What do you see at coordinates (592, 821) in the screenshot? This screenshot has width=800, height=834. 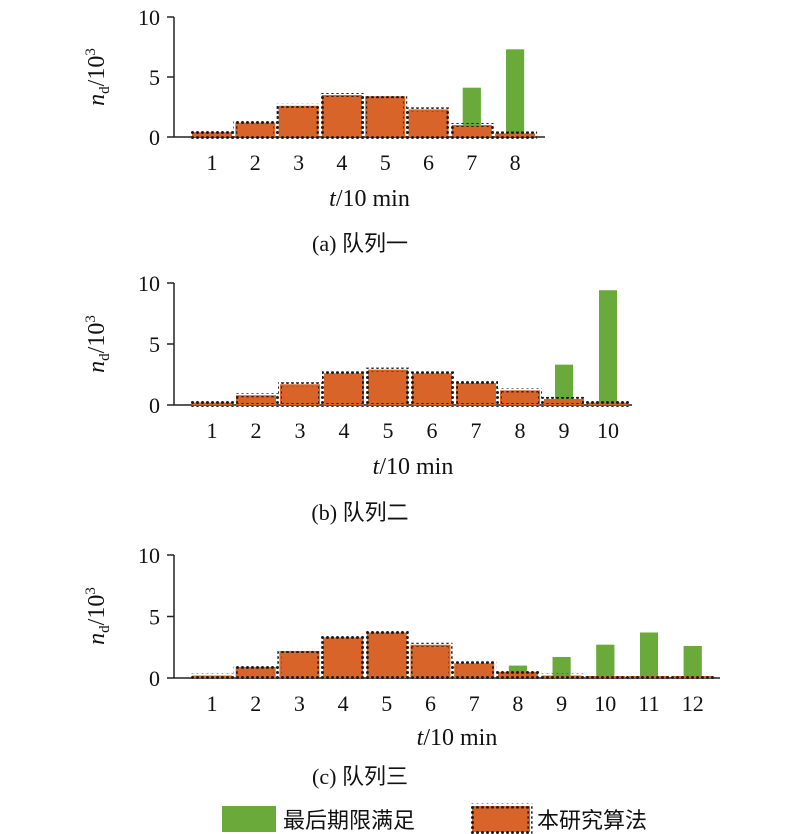 I see `legend-label-orange: 本研究算法` at bounding box center [592, 821].